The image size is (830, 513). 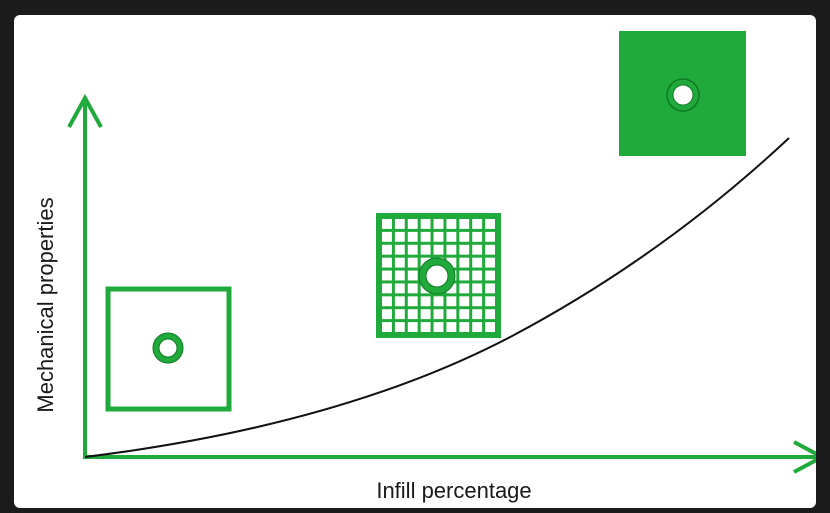 I want to click on y-axis-label: Mechanical properties, so click(x=45, y=304).